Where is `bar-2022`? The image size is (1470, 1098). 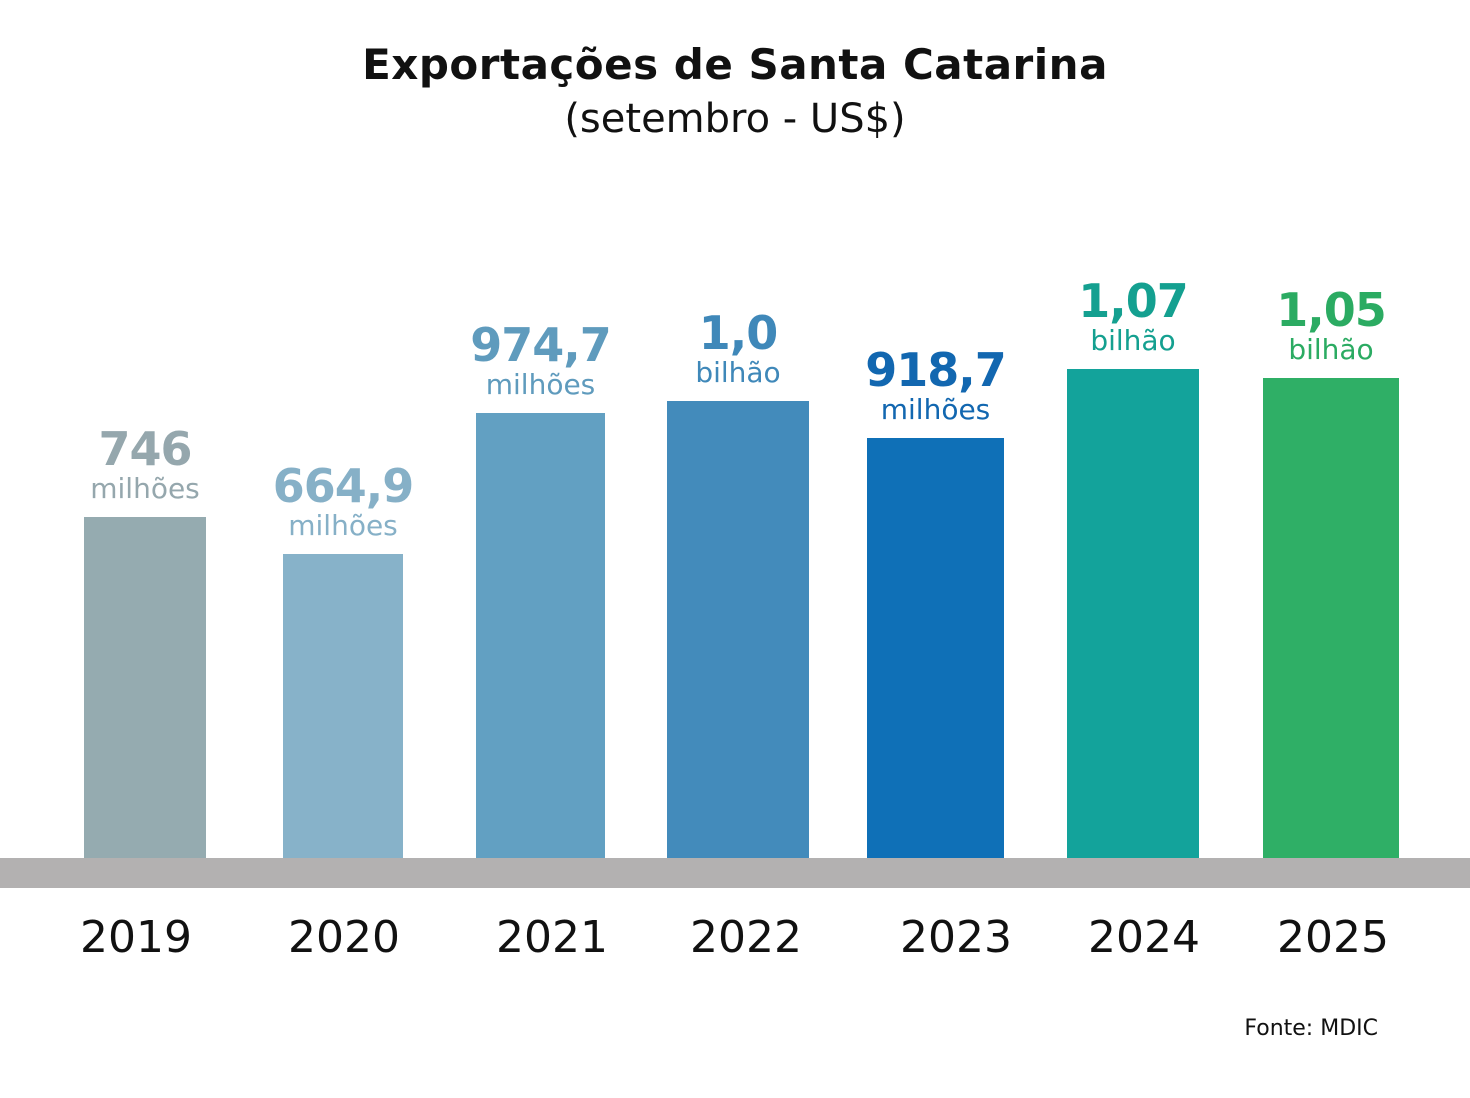 bar-2022 is located at coordinates (738, 629).